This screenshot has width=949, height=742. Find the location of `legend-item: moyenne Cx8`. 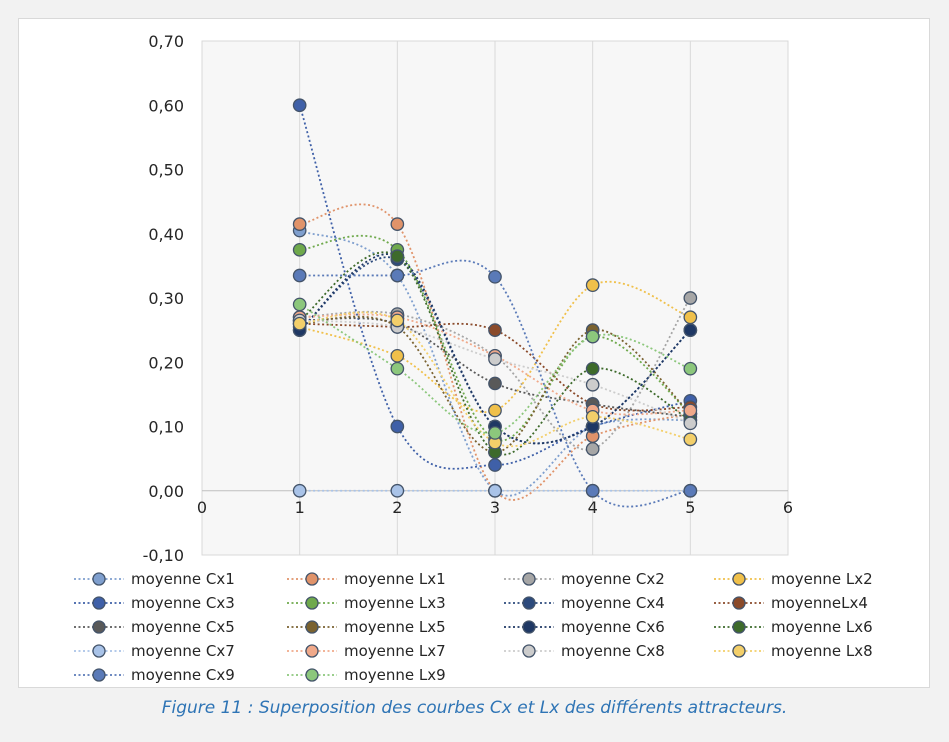

legend-item: moyenne Cx8 is located at coordinates (584, 651).